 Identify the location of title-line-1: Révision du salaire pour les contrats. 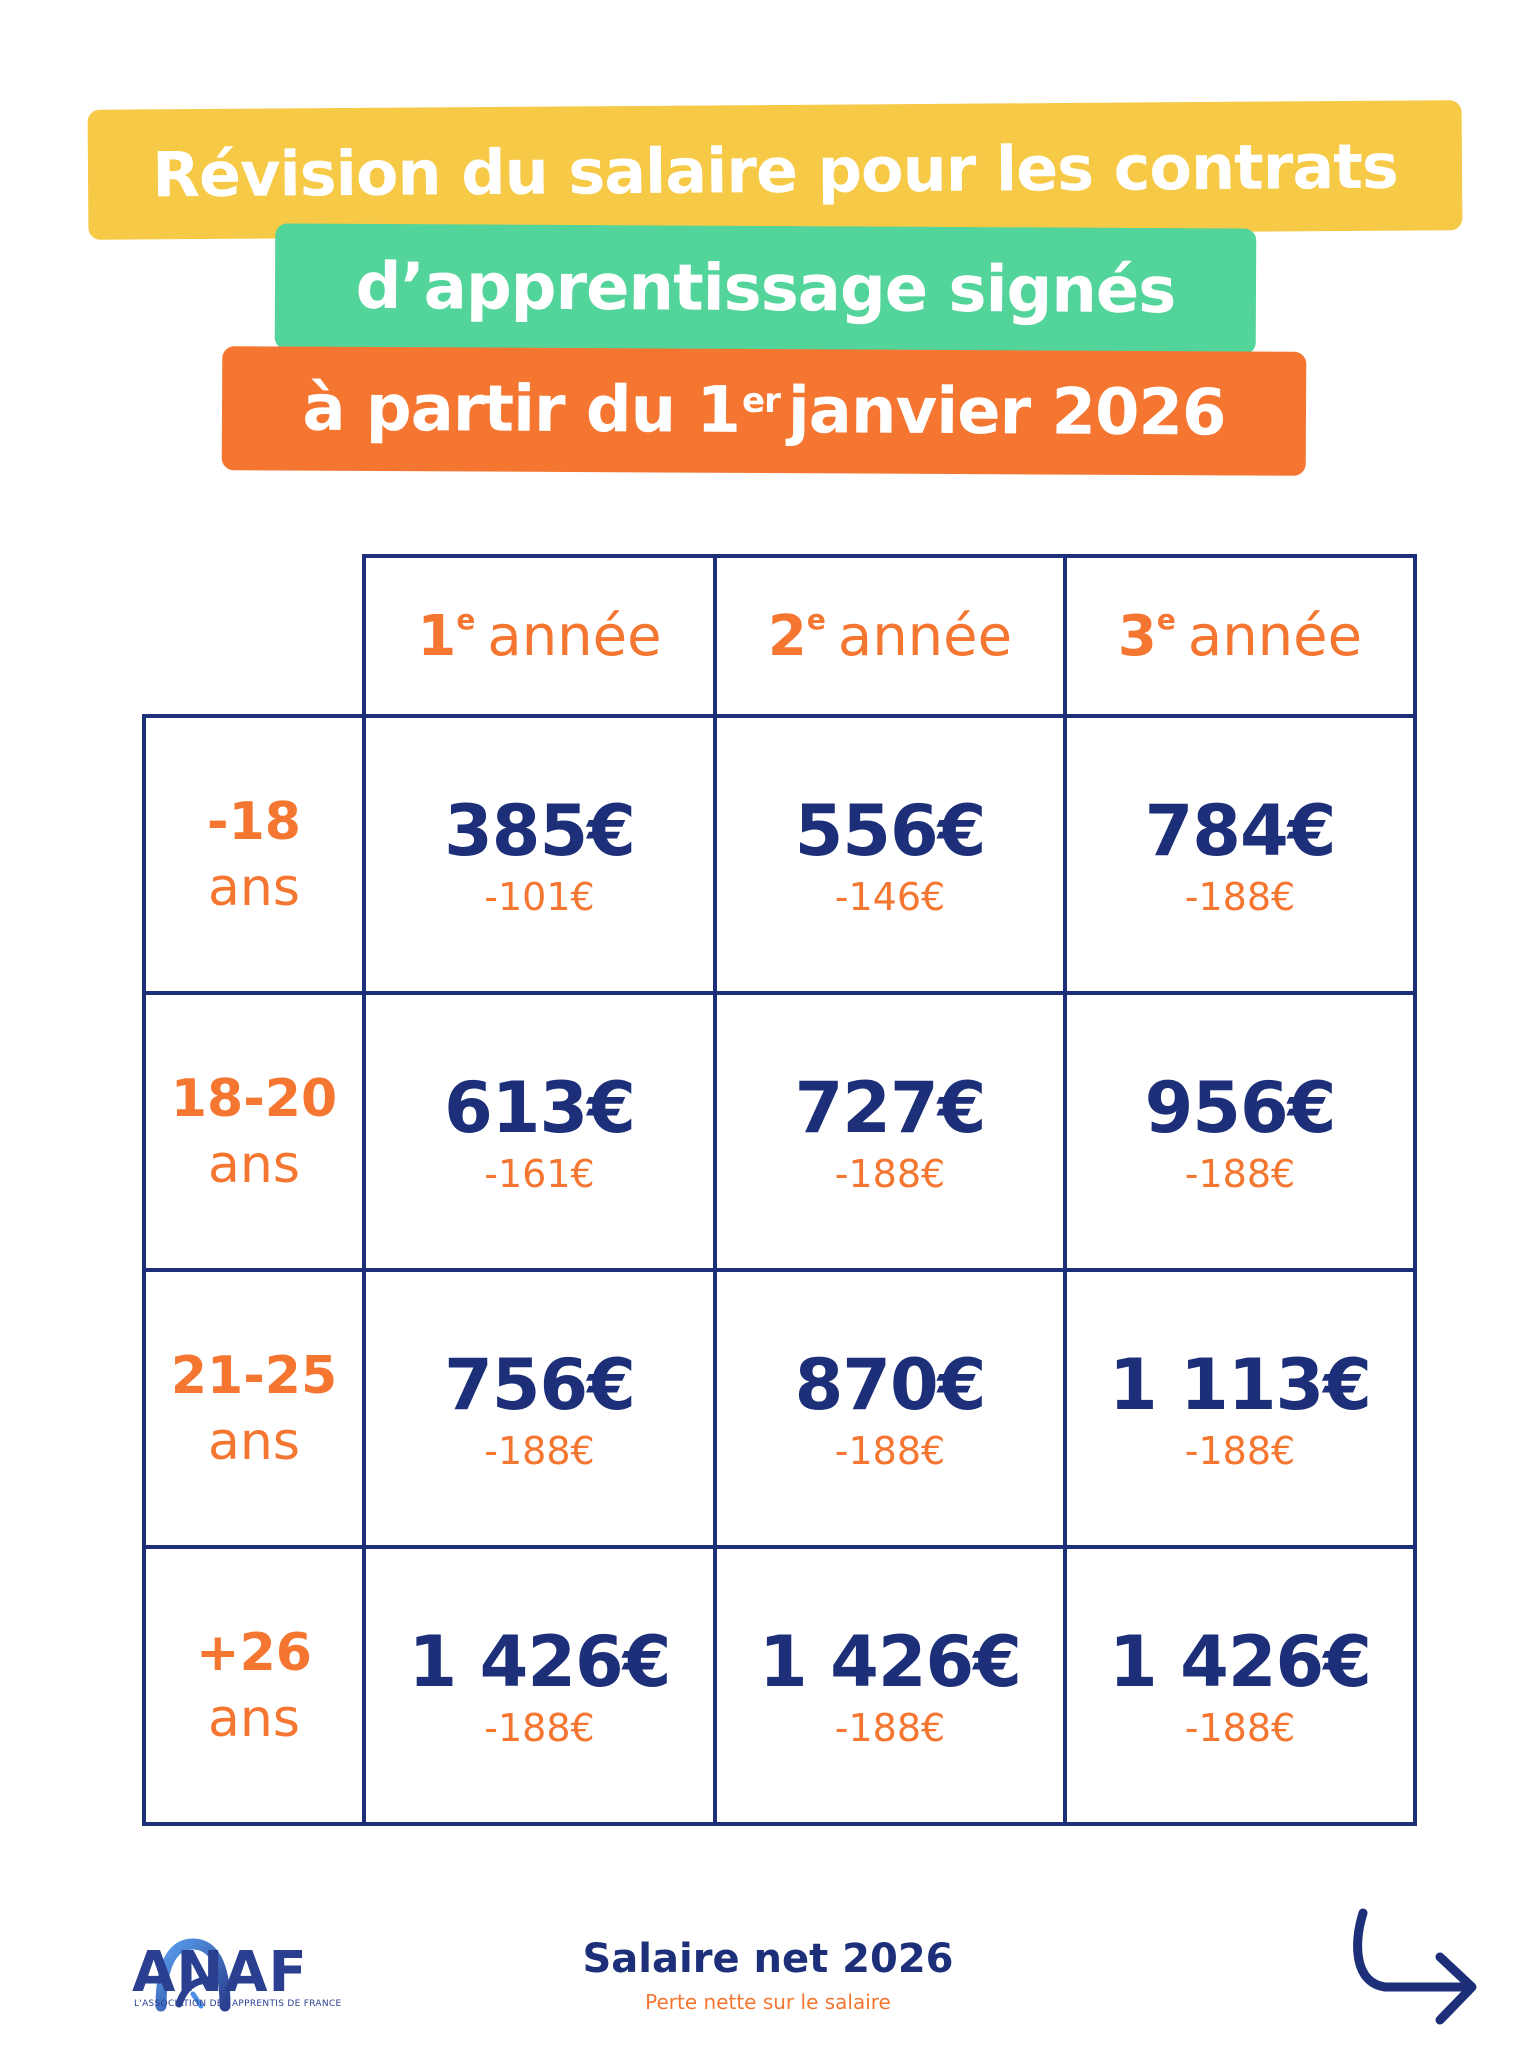
(775, 170).